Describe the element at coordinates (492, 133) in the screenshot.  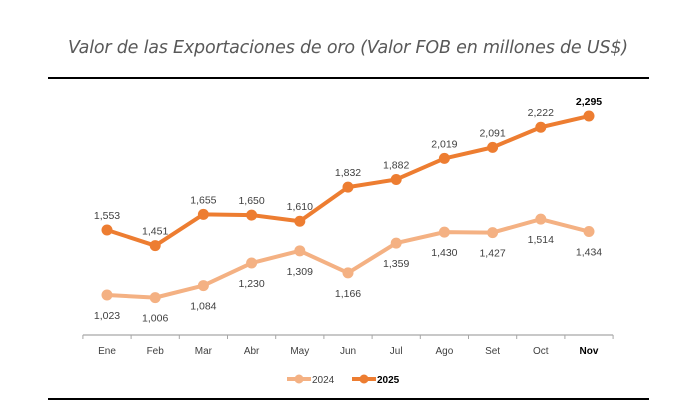
I see `data-label-2025: 2,091` at that location.